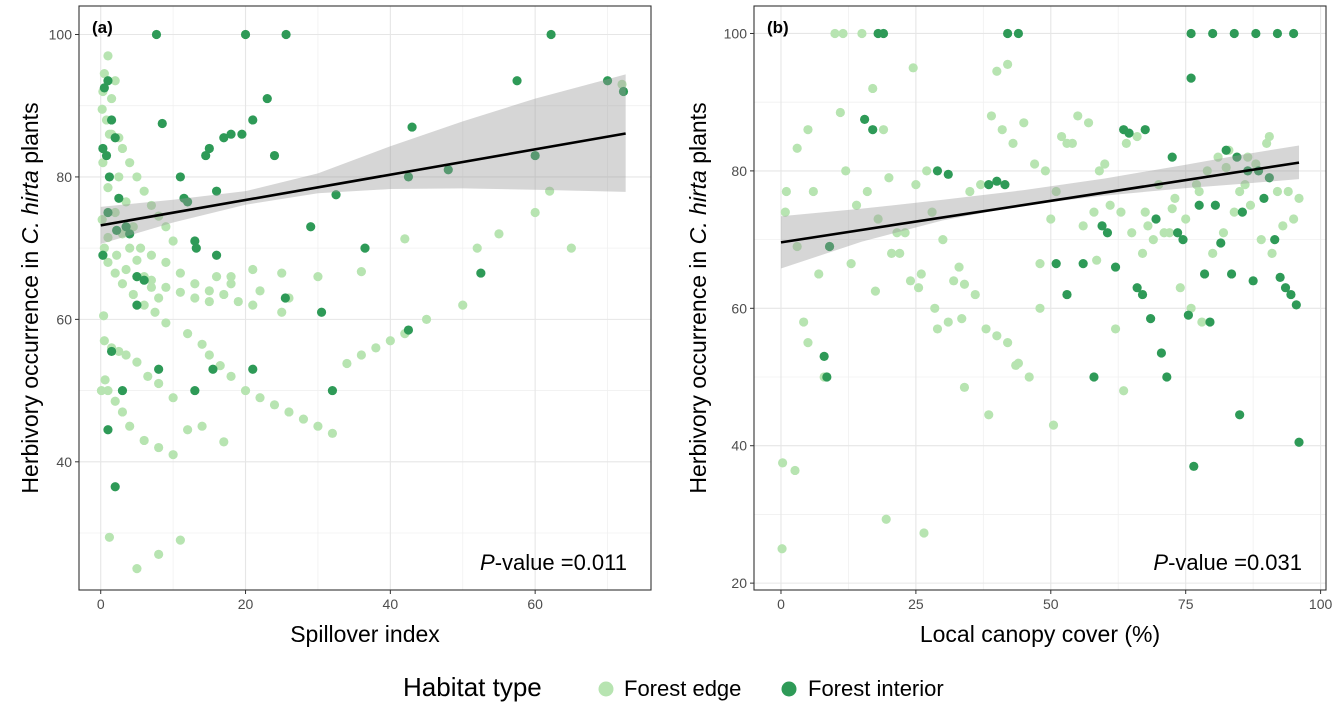  Describe the element at coordinates (1321, 604) in the screenshot. I see `x-tick-label: 100` at that location.